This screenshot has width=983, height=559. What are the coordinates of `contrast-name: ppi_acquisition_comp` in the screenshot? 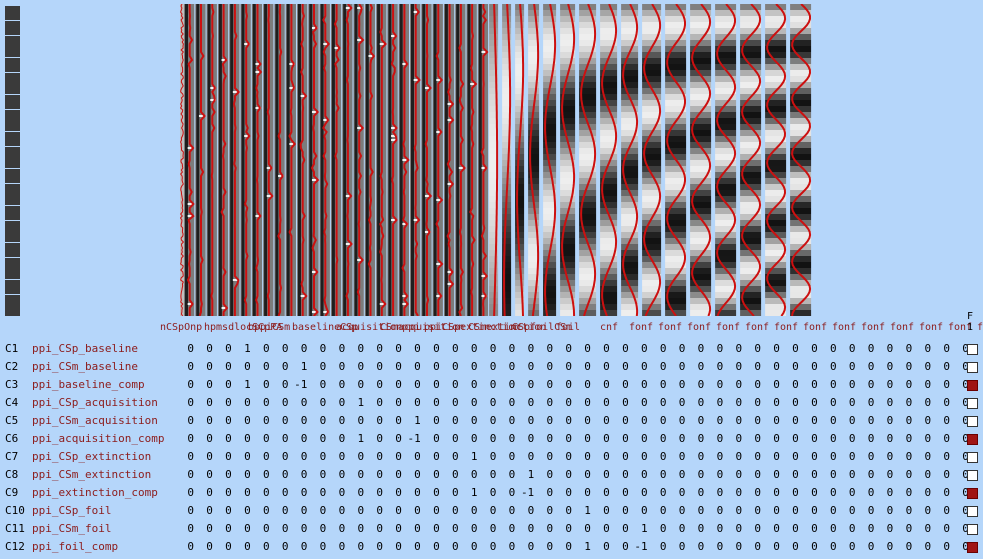 It's located at (98, 438).